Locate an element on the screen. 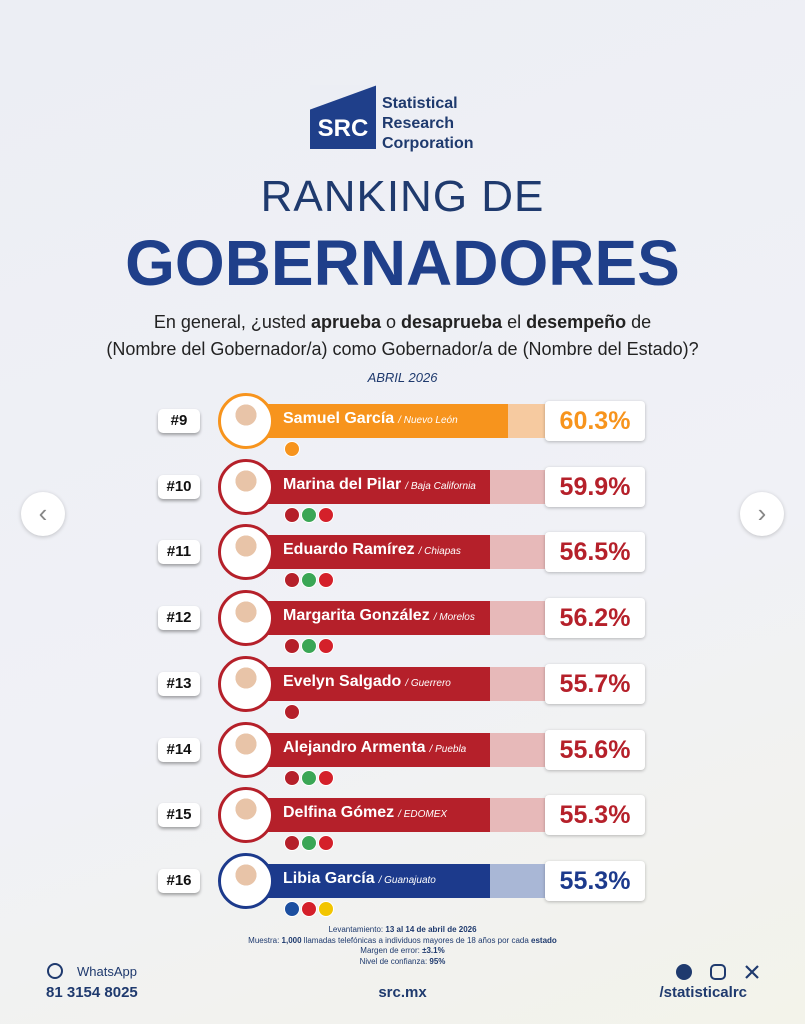 The image size is (805, 1024). text-part: ±3.1% is located at coordinates (433, 950).